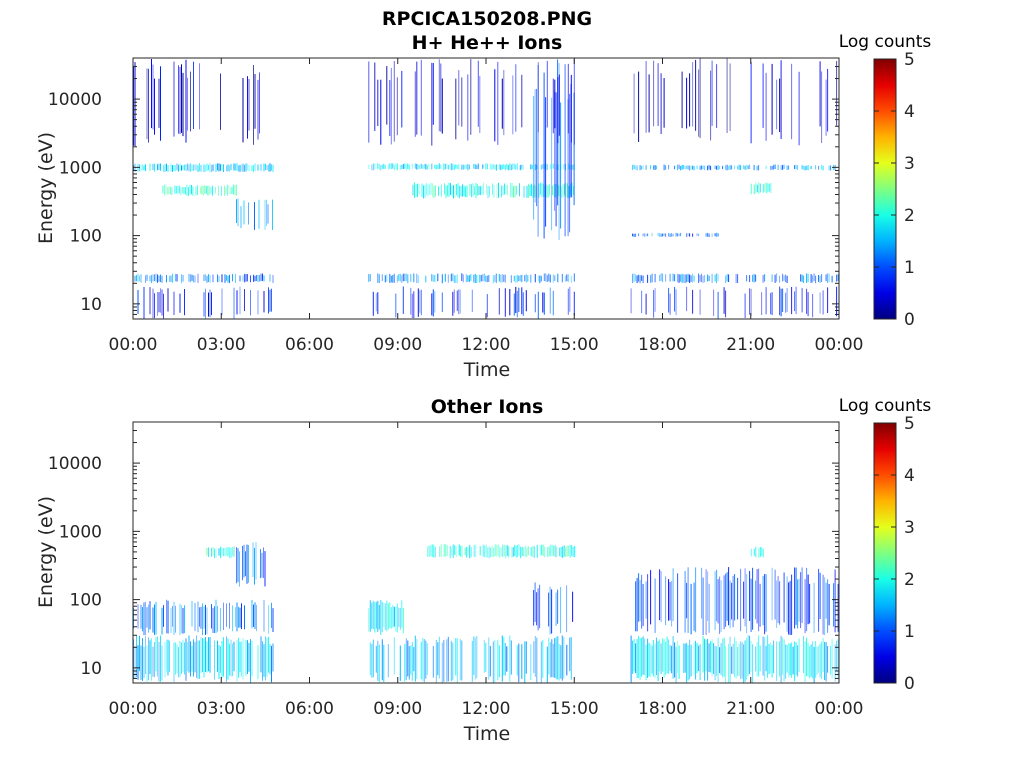 The width and height of the screenshot is (1024, 768). Describe the element at coordinates (909, 164) in the screenshot. I see `colorbar-tick-label: 3` at that location.